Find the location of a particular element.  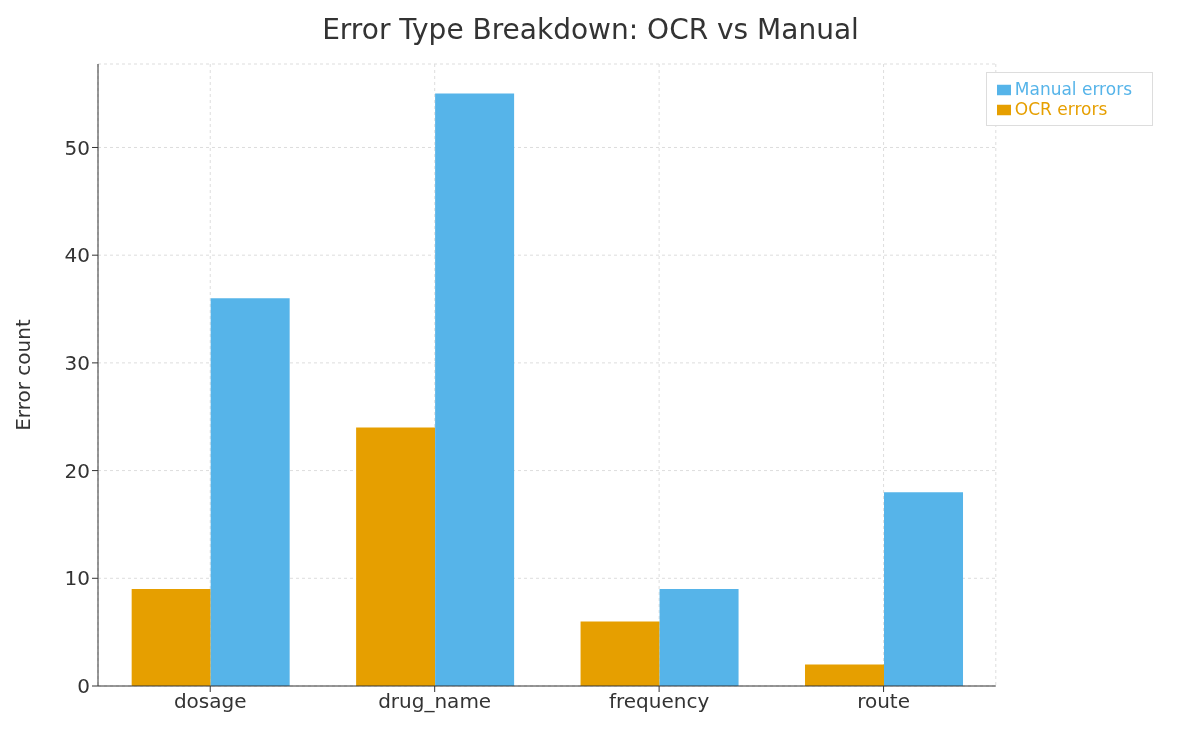

legend-label: Manual errors is located at coordinates (1073, 89).